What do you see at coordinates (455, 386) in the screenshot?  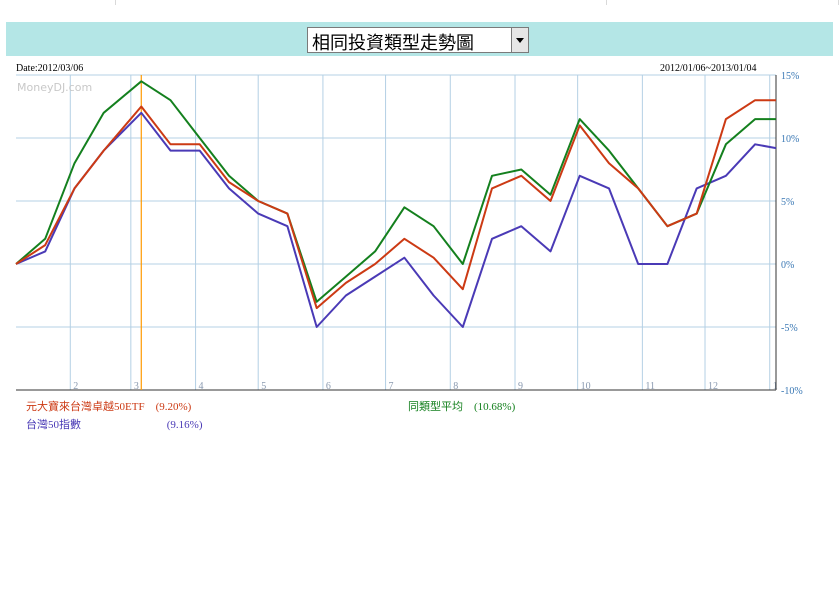 I see `x-tick-label: 8` at bounding box center [455, 386].